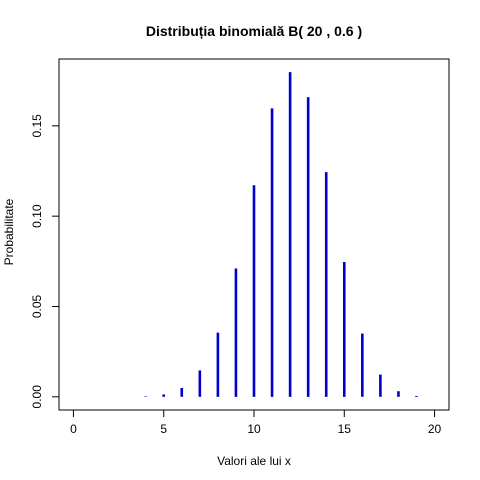 The image size is (480, 480). I want to click on y-tick-label: 0.10, so click(37, 216).